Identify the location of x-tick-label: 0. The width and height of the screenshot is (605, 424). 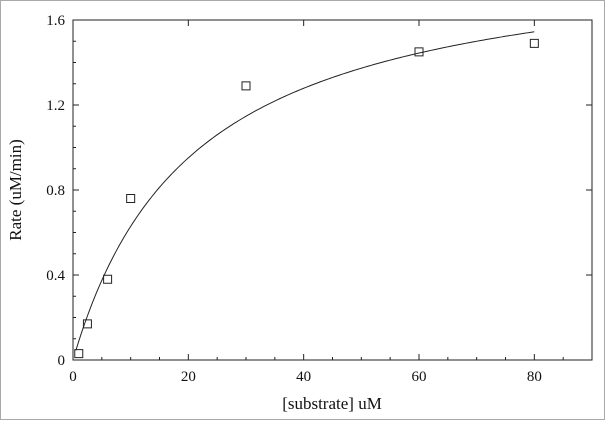
(73, 377).